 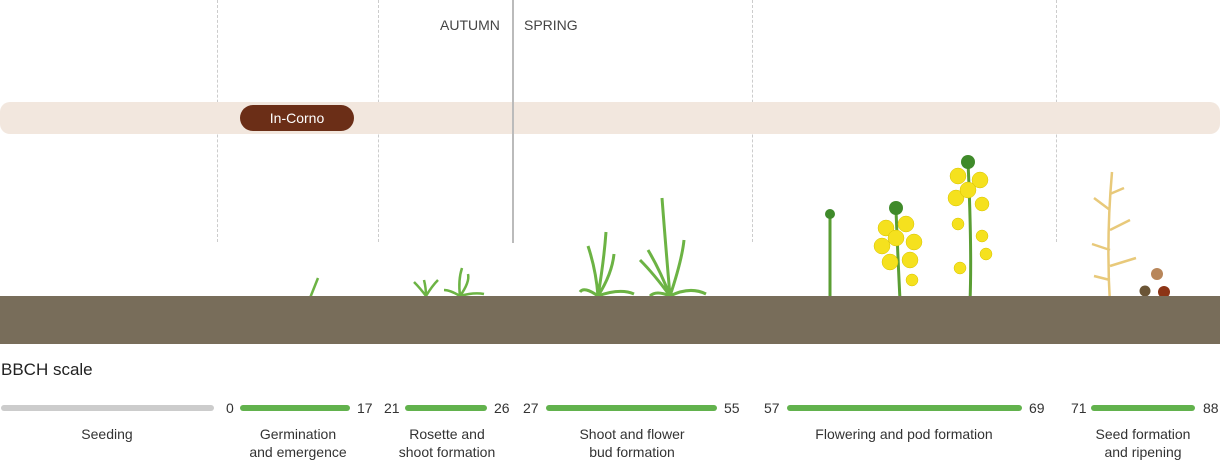 What do you see at coordinates (1143, 443) in the screenshot?
I see `stage-label: Seed formation and ripening` at bounding box center [1143, 443].